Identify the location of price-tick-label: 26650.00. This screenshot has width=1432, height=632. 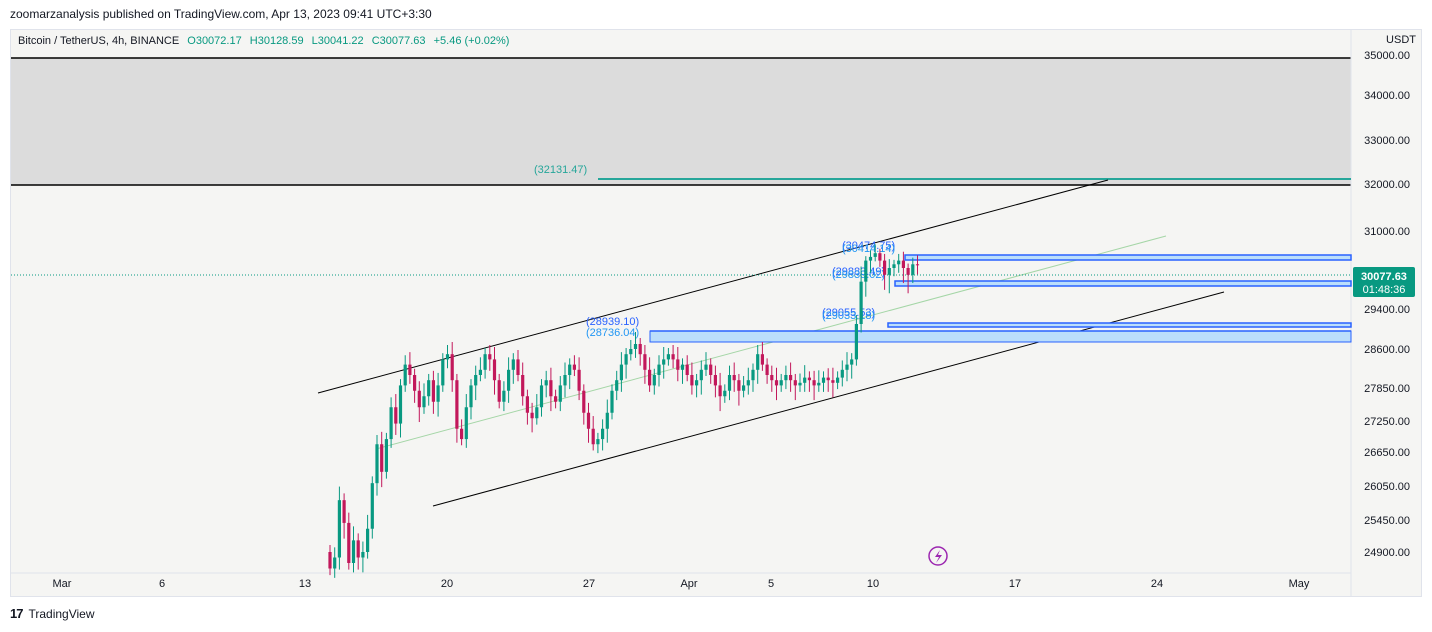
(1387, 453).